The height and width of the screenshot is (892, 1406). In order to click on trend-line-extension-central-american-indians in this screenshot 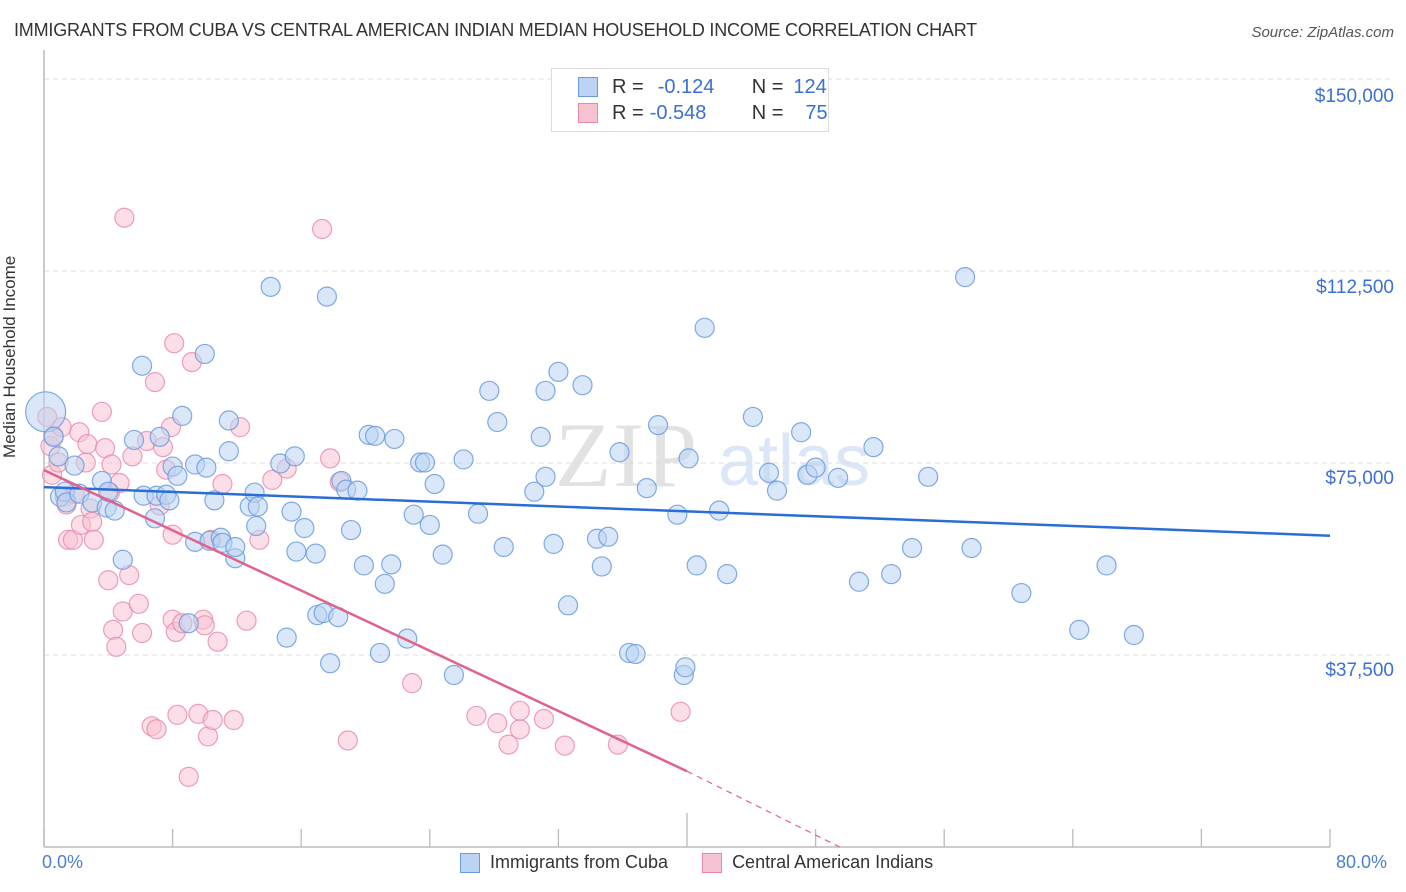, I will do `click(763, 809)`.